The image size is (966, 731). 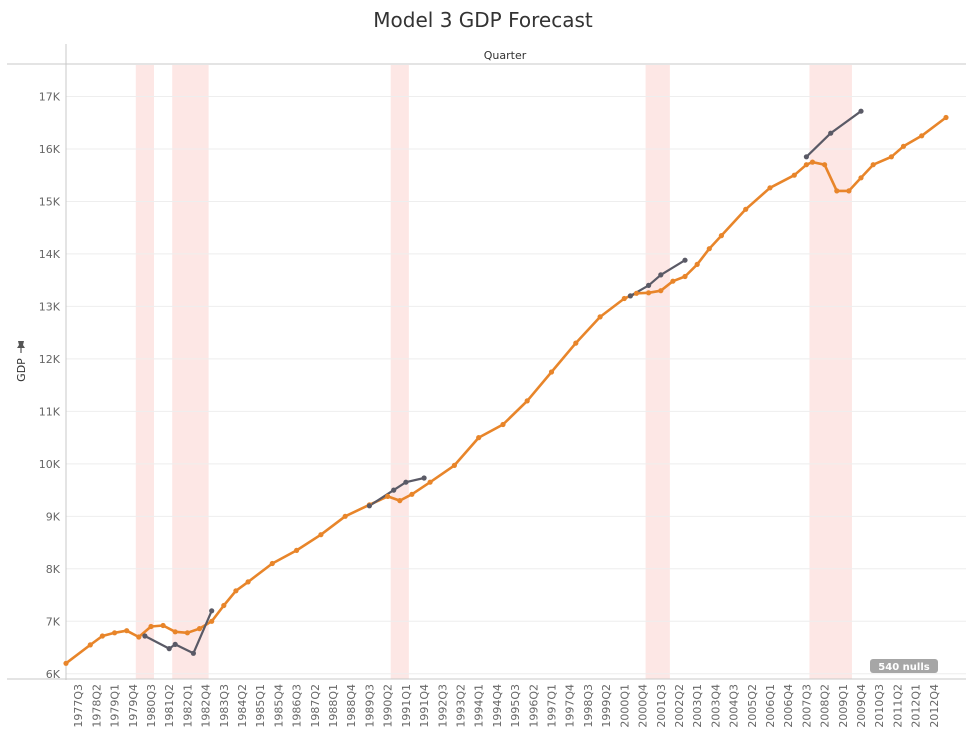 What do you see at coordinates (333, 706) in the screenshot?
I see `x-tick-label: 1988Q1` at bounding box center [333, 706].